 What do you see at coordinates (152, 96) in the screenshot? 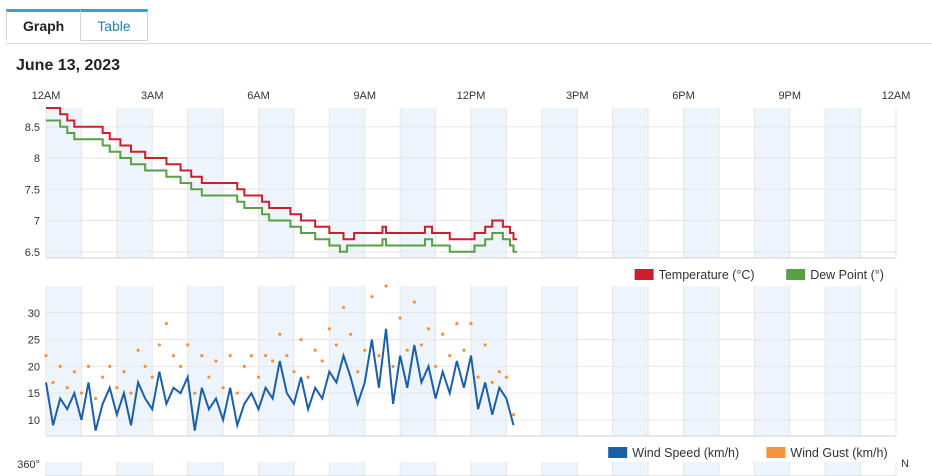
I see `x-tick-label: 3AM` at bounding box center [152, 96].